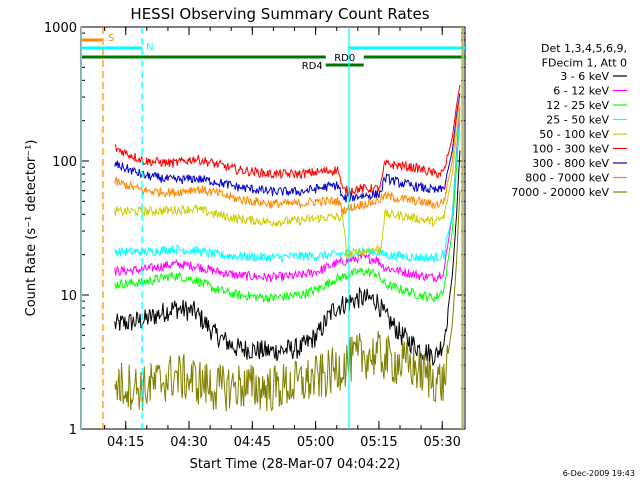  I want to click on legend-header: FDecim 1, Att 0, so click(584, 63).